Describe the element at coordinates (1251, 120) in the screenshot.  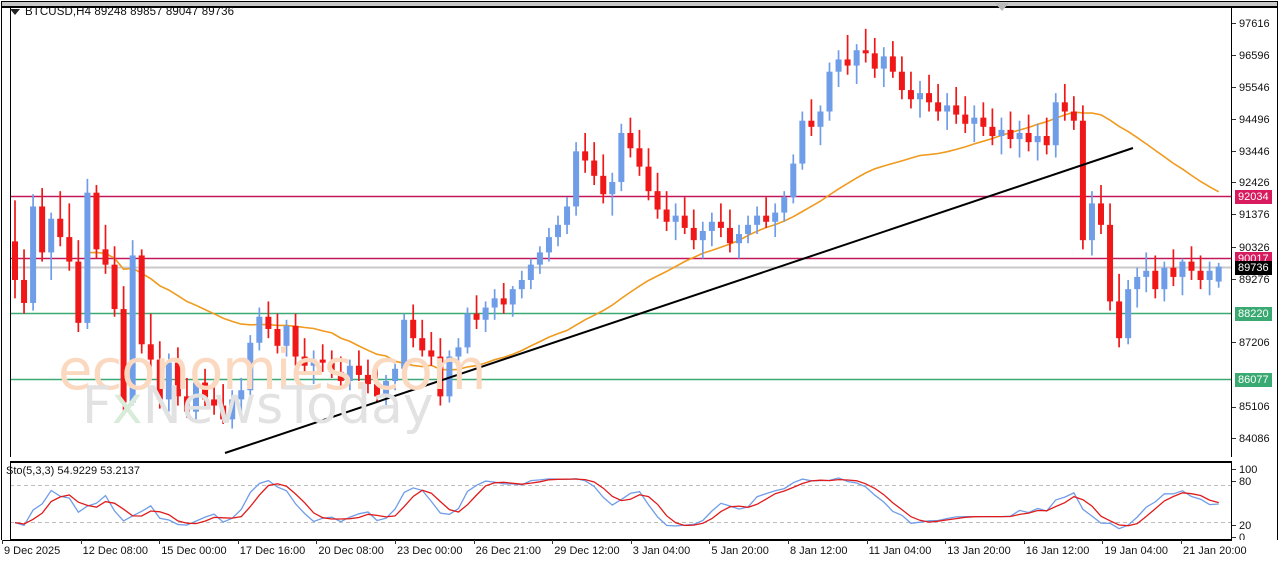
I see `price-tick: 94496` at that location.